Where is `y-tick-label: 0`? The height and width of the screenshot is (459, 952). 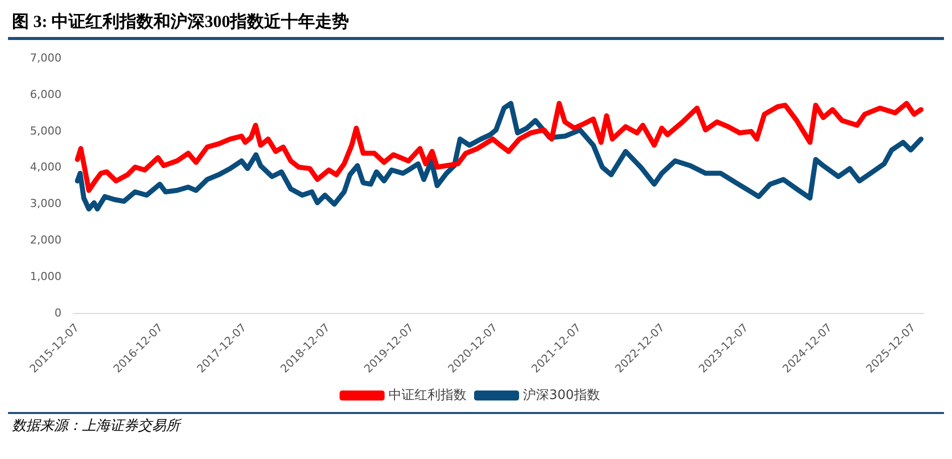 y-tick-label: 0 is located at coordinates (58, 313).